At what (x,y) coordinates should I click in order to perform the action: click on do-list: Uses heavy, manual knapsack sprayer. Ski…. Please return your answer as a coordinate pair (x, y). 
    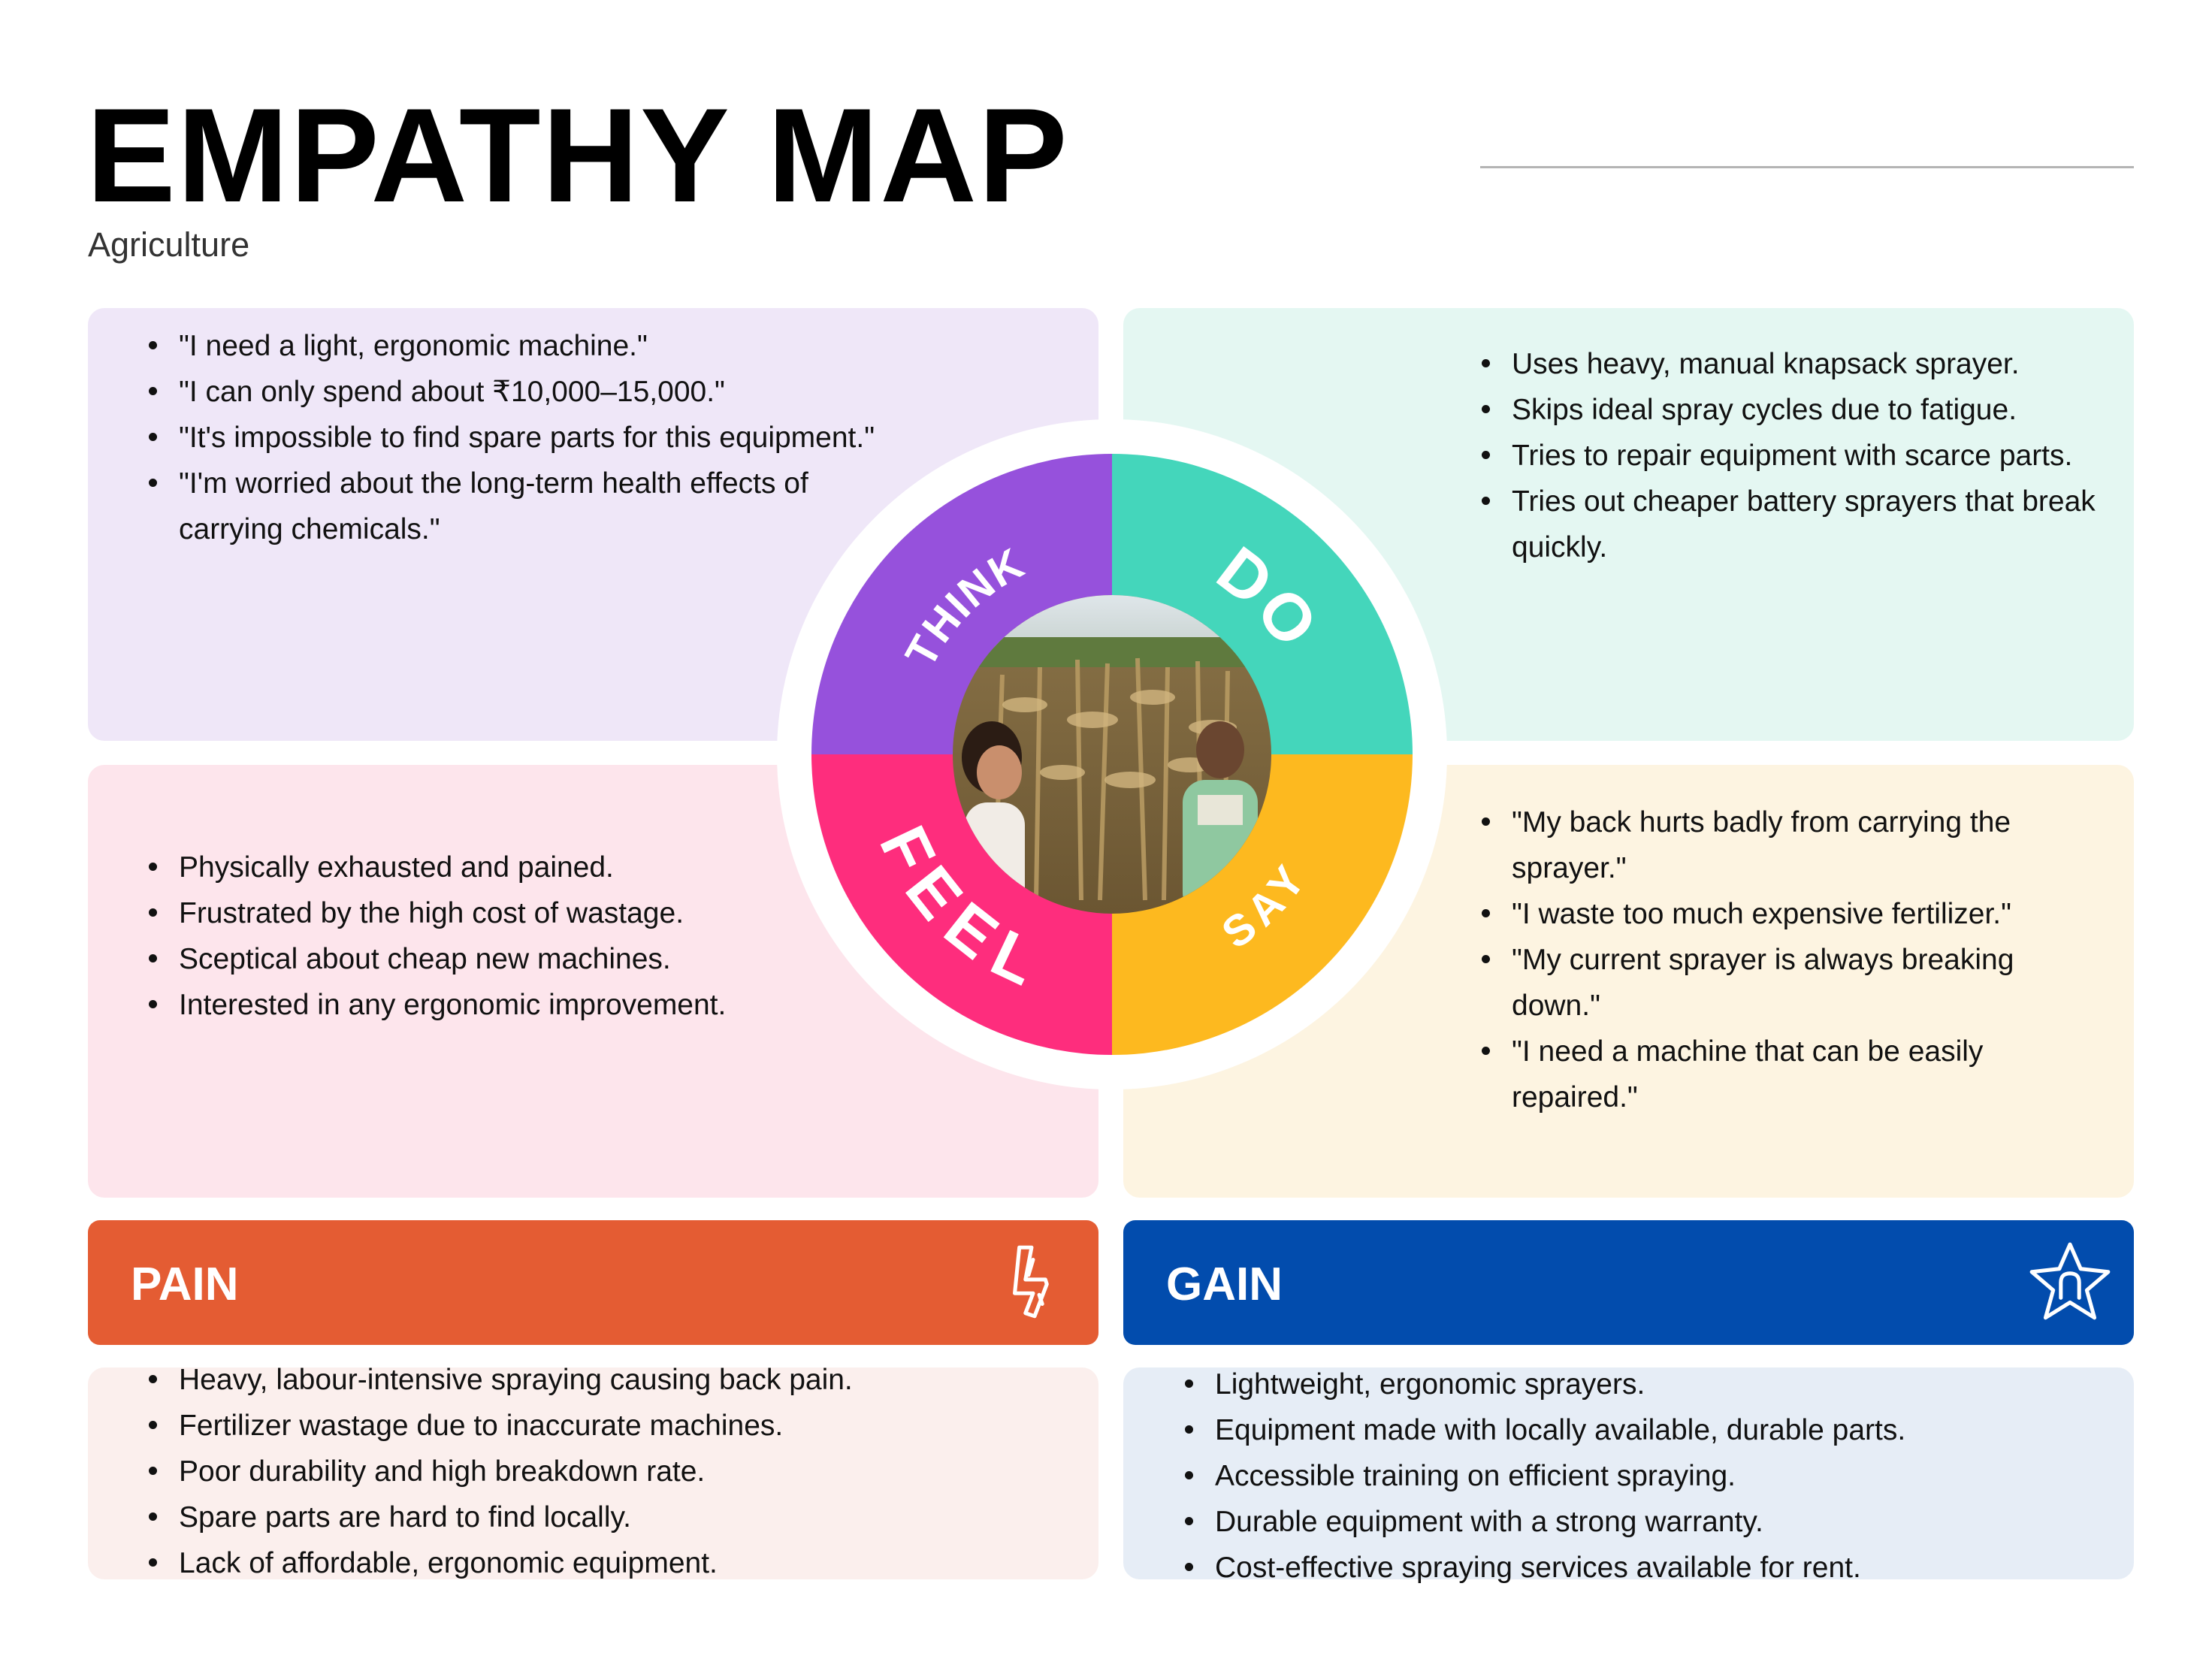
    Looking at the image, I should click on (1790, 456).